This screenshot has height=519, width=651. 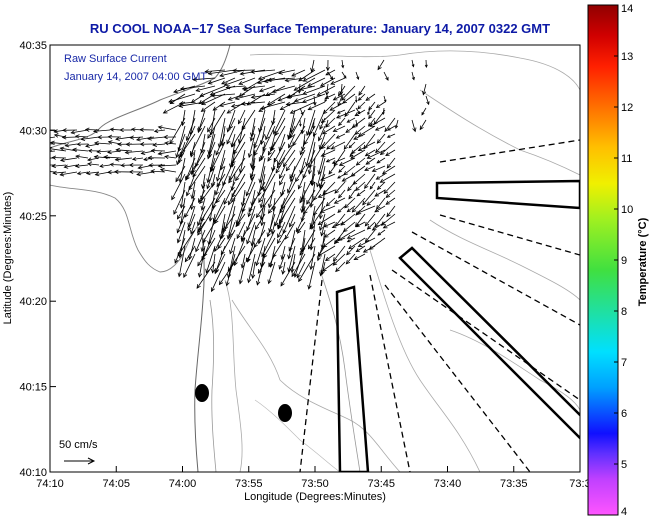 I want to click on x-tick-label: 73:3, so click(x=579, y=484).